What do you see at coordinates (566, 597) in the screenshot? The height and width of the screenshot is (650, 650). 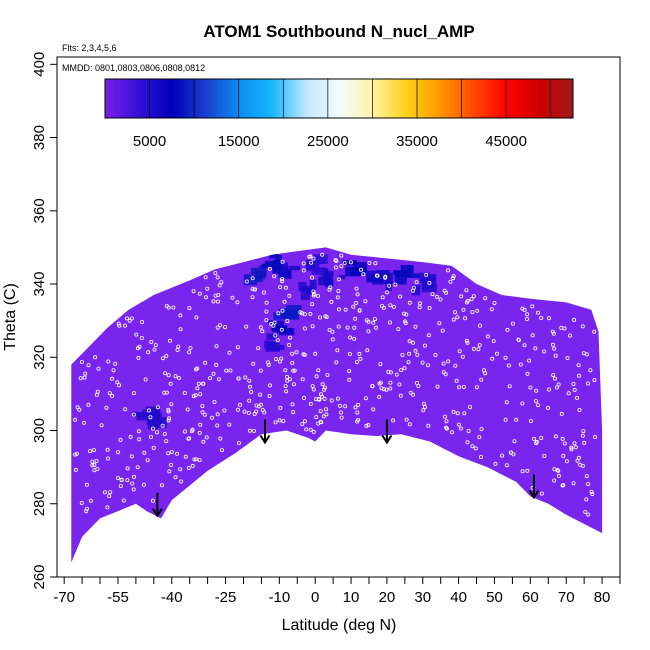 I see `x-tick-label: 70` at bounding box center [566, 597].